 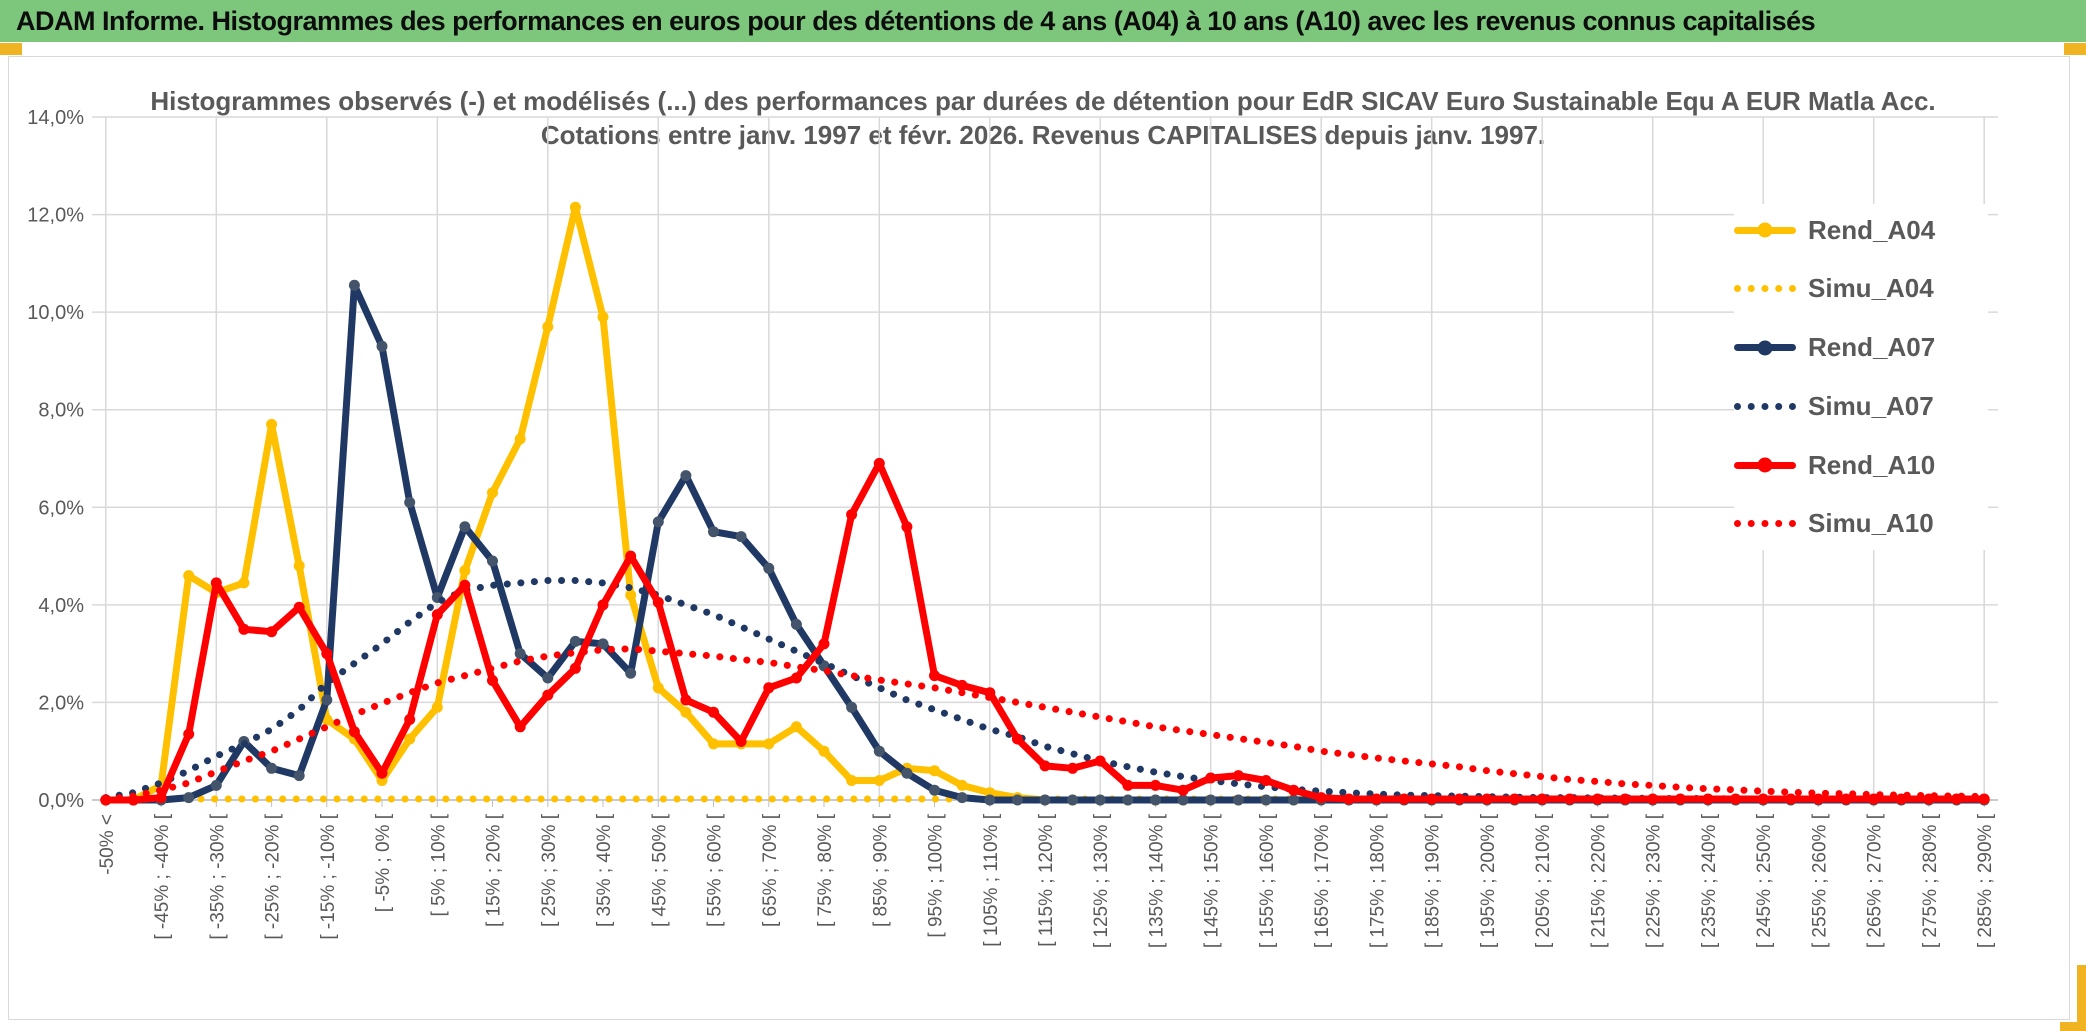 I want to click on svg-text: [ 25% ; 30% [, so click(x=549, y=870).